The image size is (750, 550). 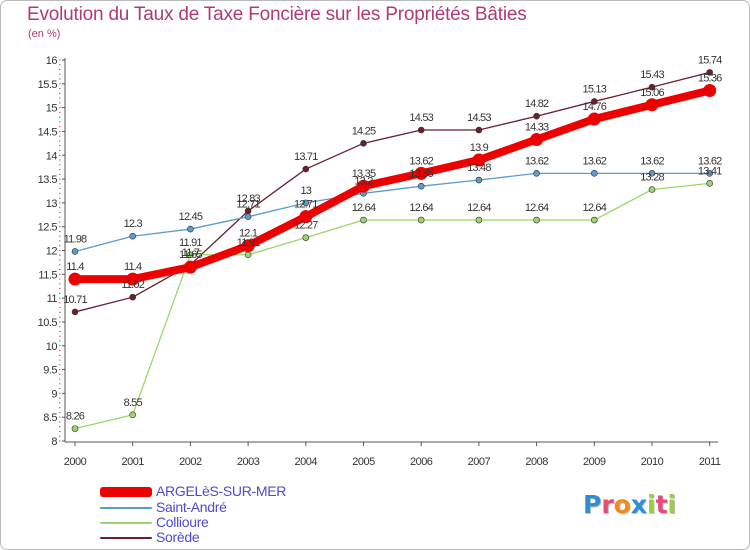 I want to click on y-tick-label: 15, so click(x=52, y=109).